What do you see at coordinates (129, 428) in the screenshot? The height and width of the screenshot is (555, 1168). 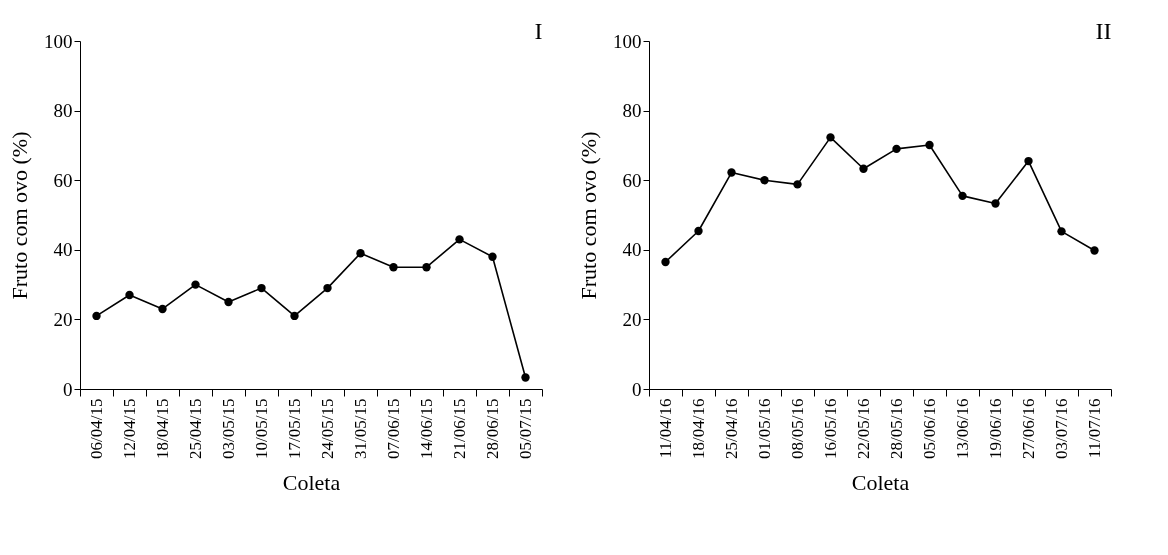 I see `x-tick-label: 12/04/15` at bounding box center [129, 428].